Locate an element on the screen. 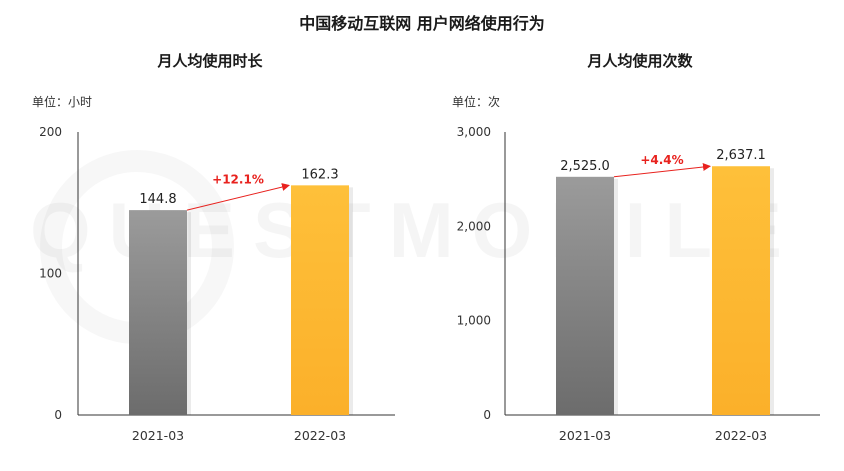 This screenshot has width=844, height=471. y-tick-label: 200 is located at coordinates (50, 132).